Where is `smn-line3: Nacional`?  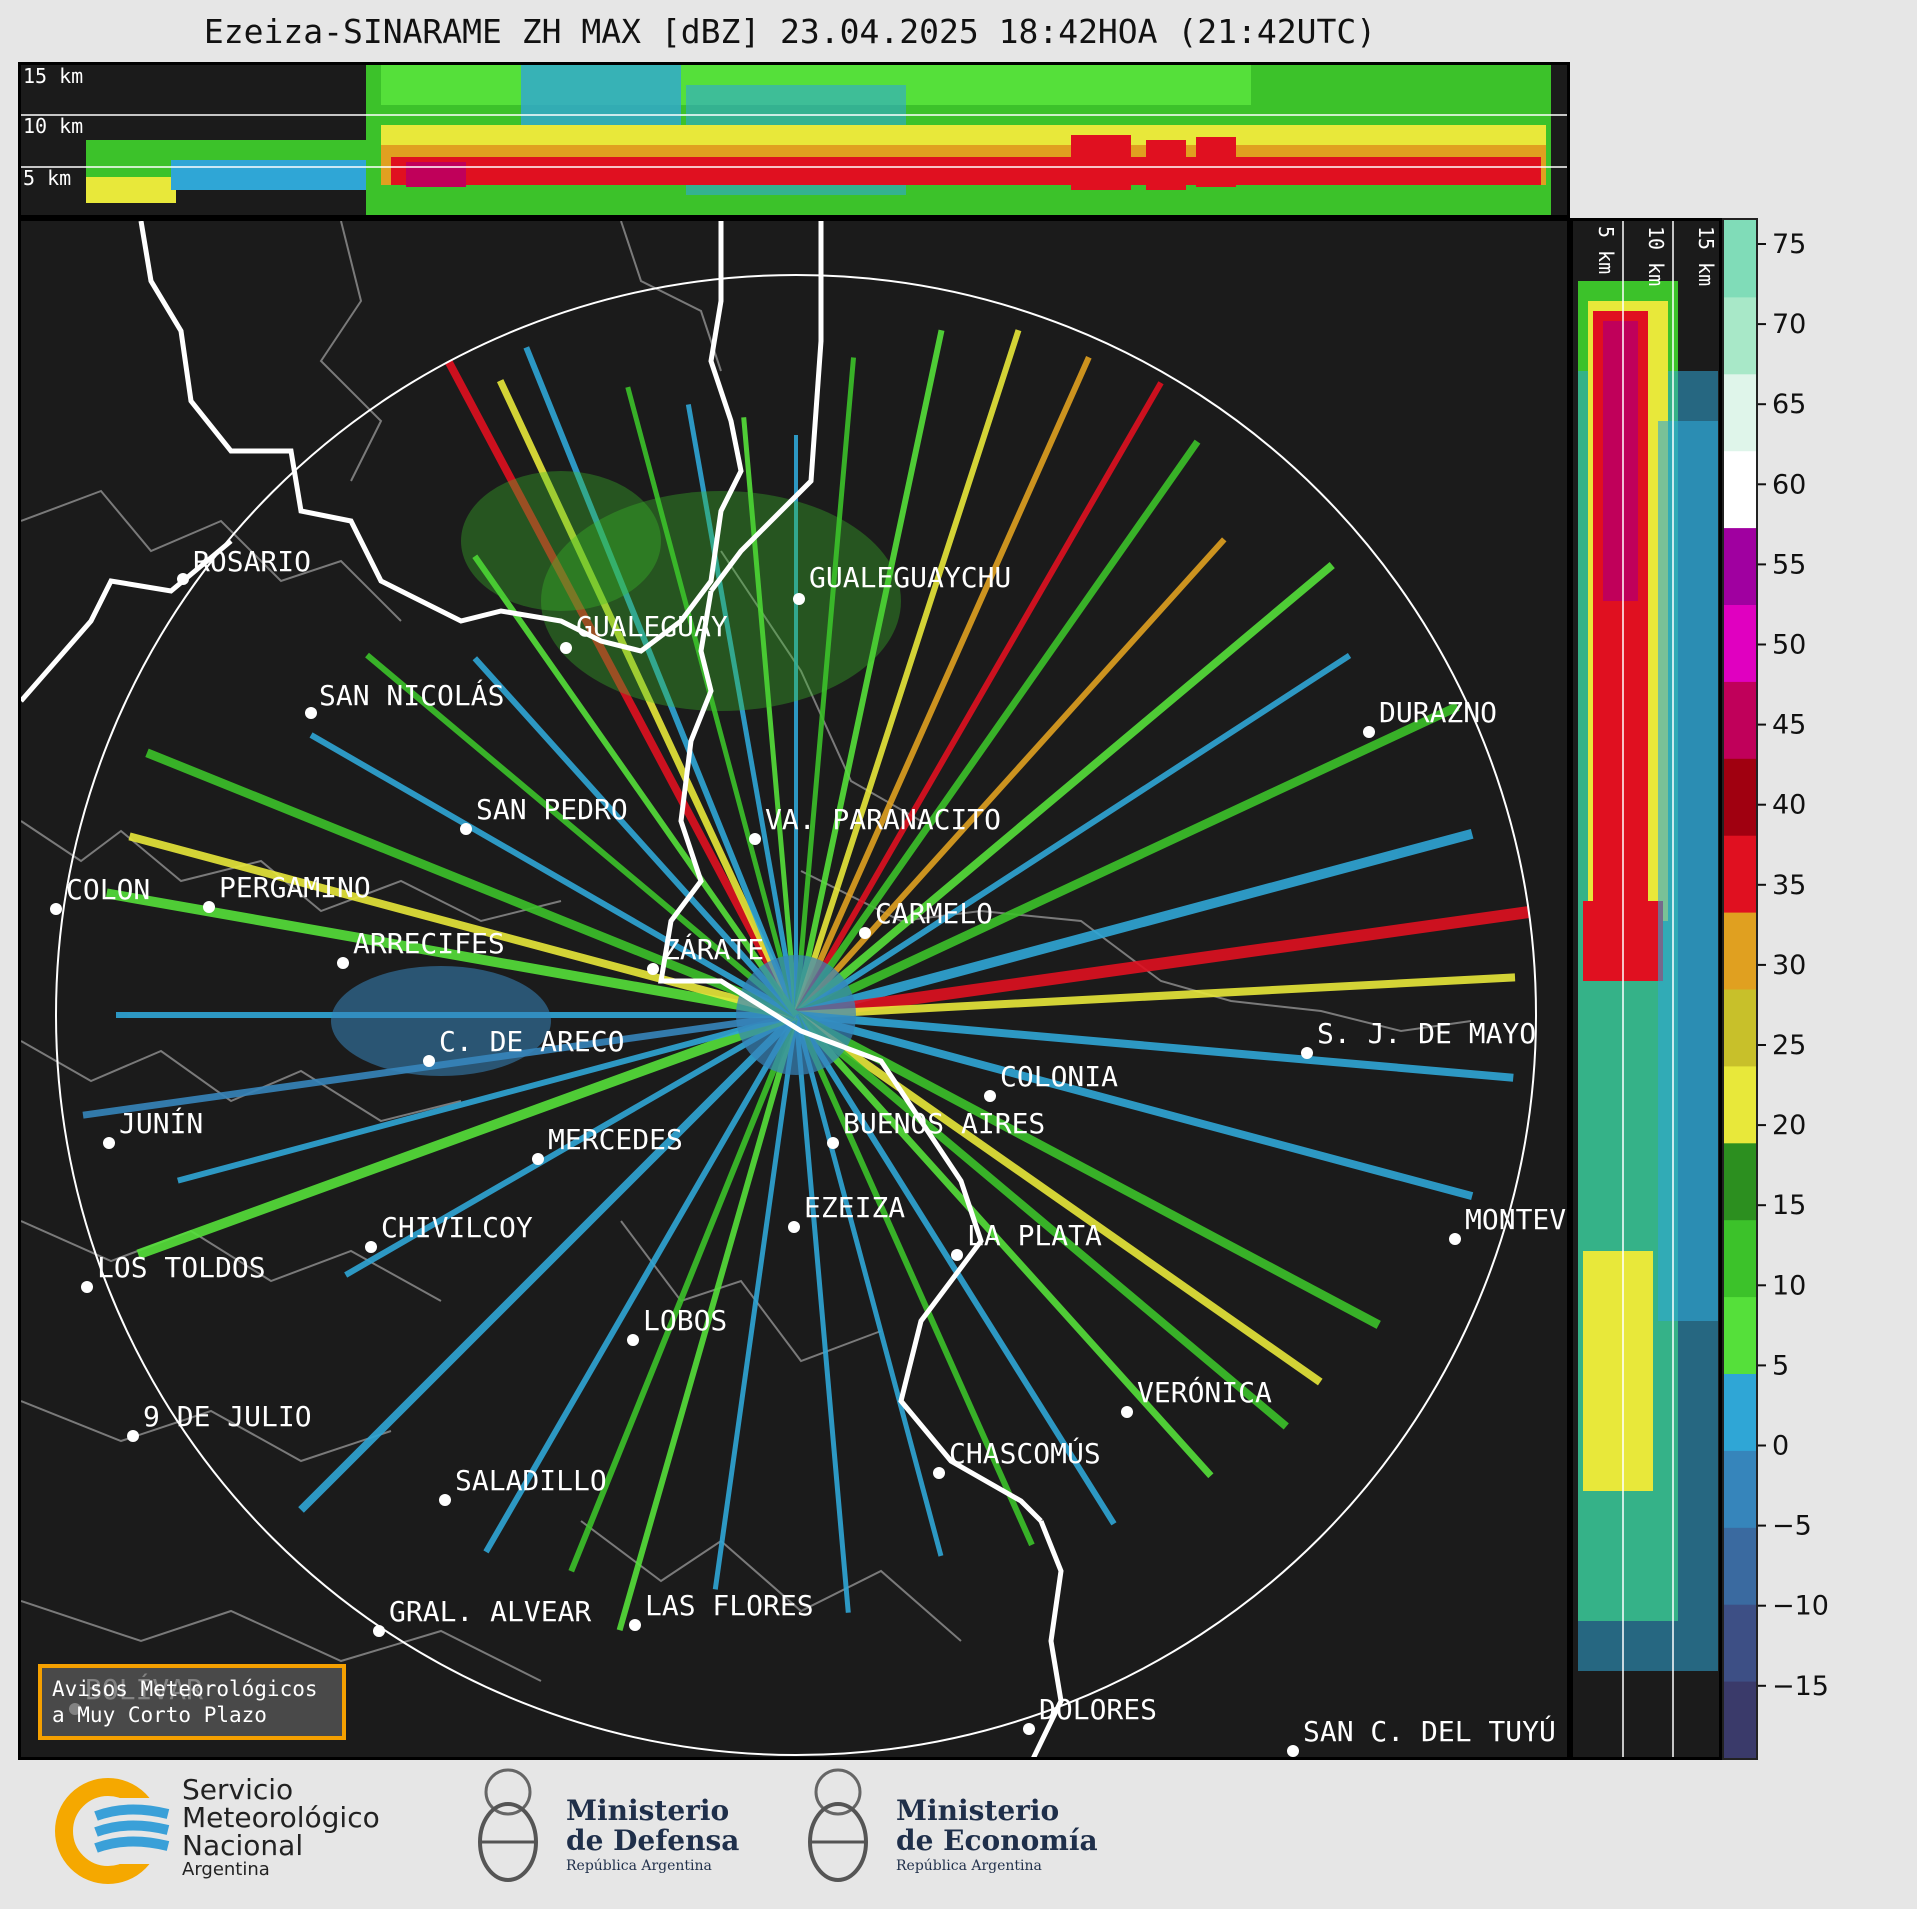
smn-line3: Nacional is located at coordinates (243, 1845).